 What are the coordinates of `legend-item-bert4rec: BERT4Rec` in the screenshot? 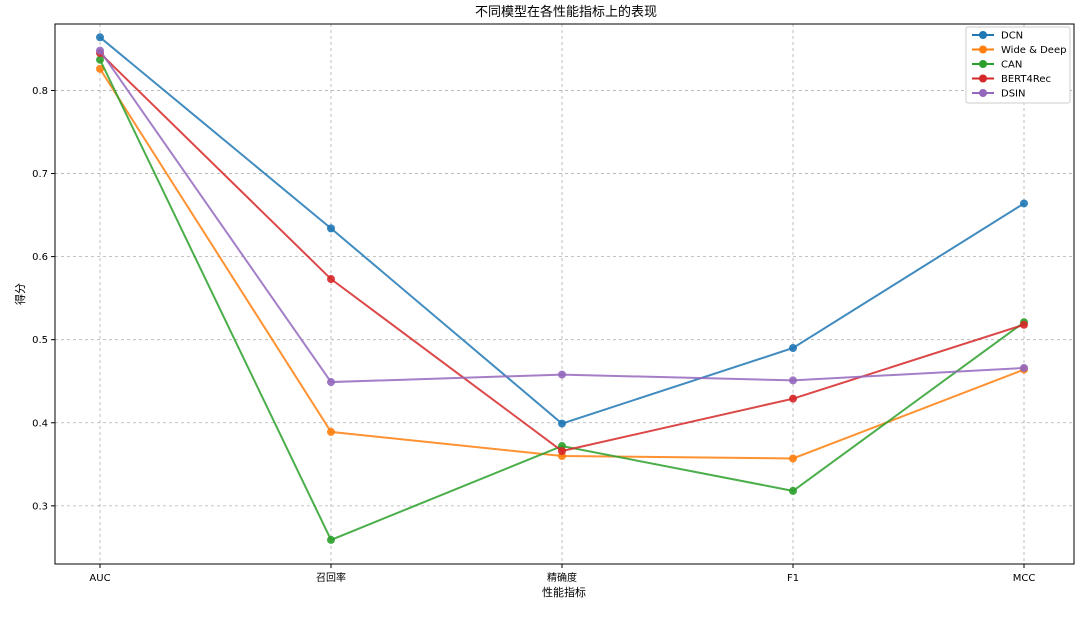 It's located at (1011, 79).